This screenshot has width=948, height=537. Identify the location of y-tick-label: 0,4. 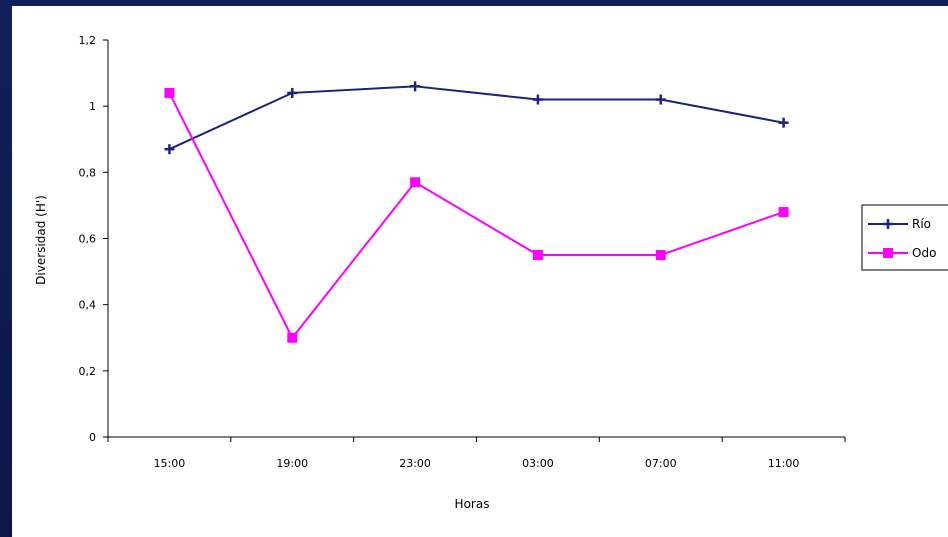
(88, 305).